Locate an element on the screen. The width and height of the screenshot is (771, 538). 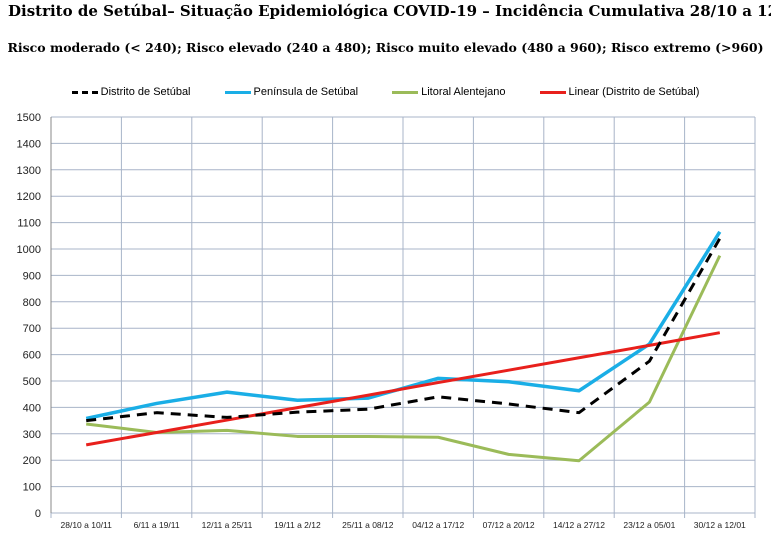
x-tick-label: 28/10 a 10/11 is located at coordinates (87, 525).